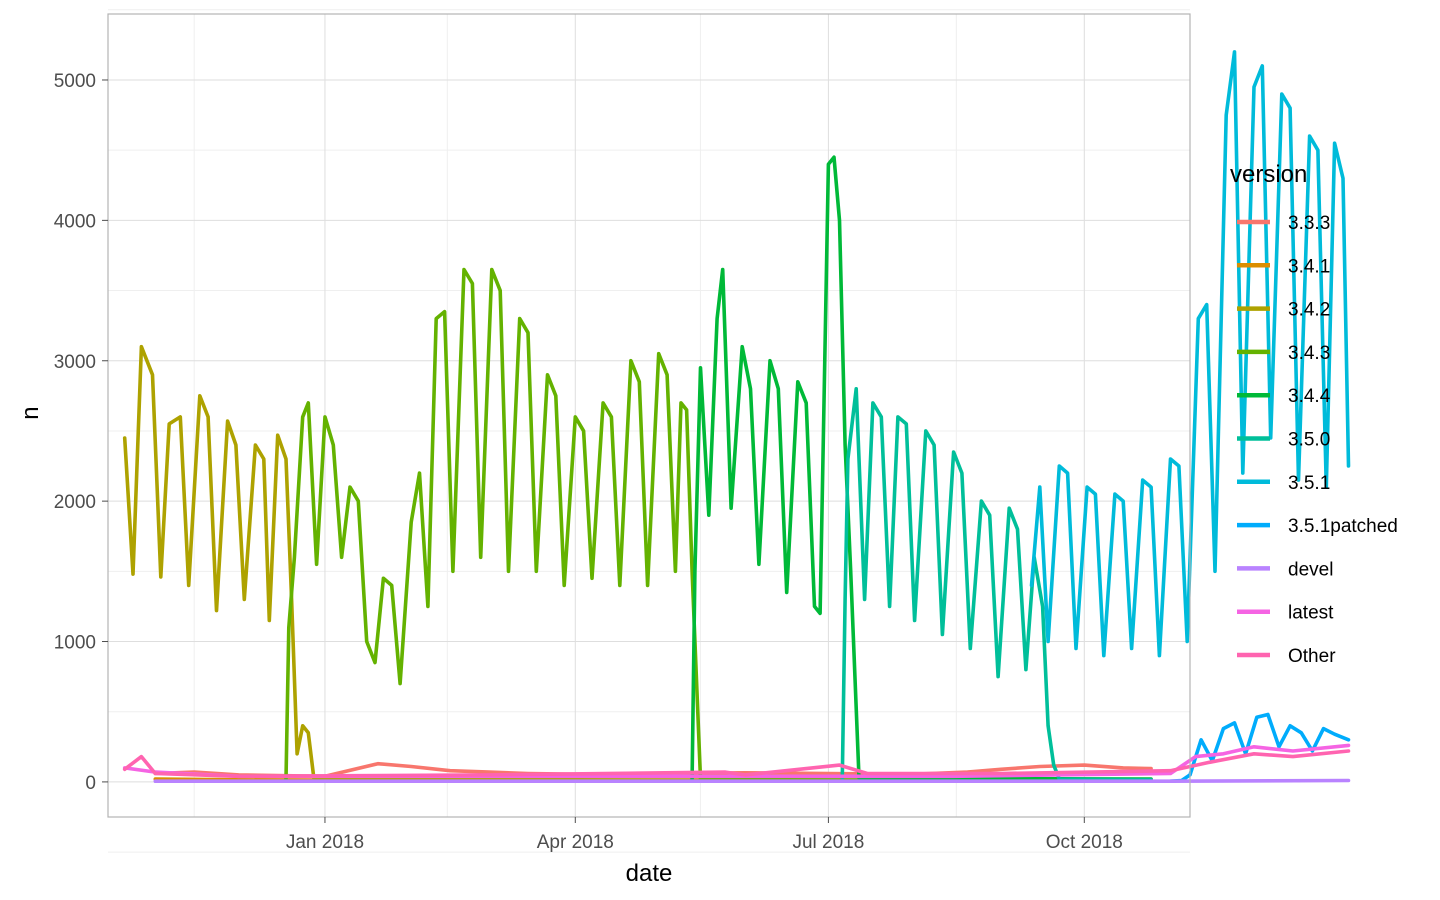 The image size is (1440, 900). I want to click on series-line-devel, so click(752, 781).